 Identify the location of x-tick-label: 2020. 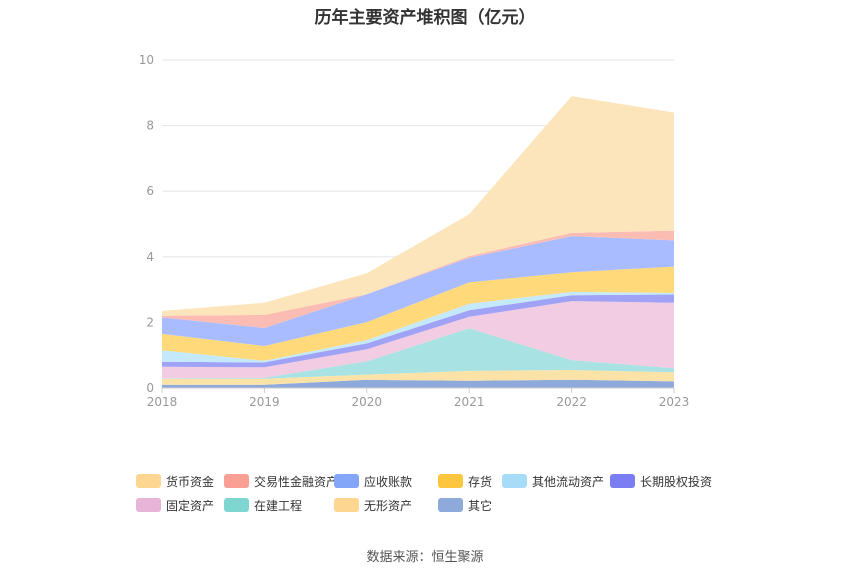
(367, 402).